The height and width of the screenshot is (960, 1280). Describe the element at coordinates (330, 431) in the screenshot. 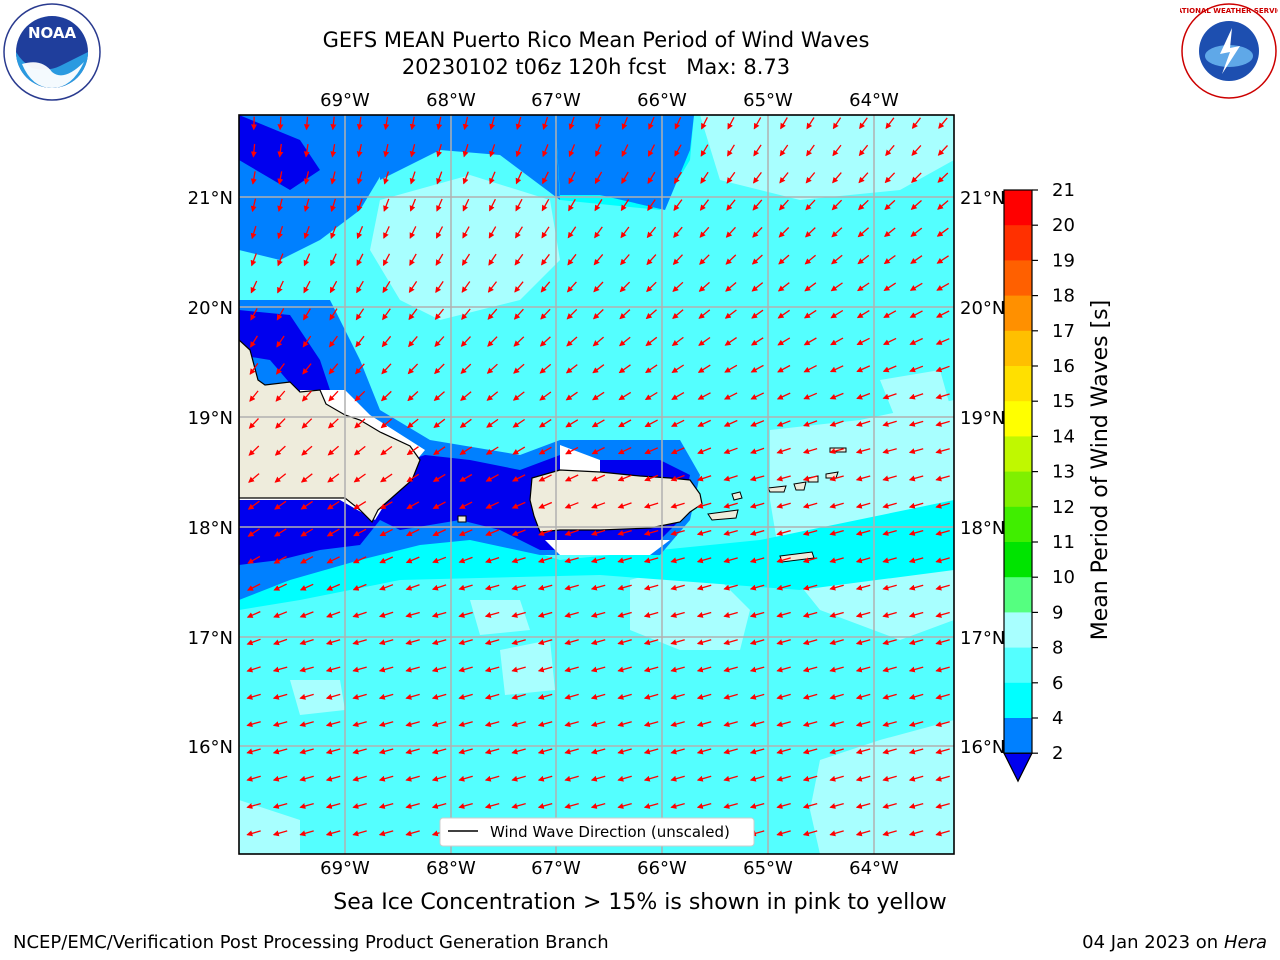

I see `land-hispaniola` at that location.